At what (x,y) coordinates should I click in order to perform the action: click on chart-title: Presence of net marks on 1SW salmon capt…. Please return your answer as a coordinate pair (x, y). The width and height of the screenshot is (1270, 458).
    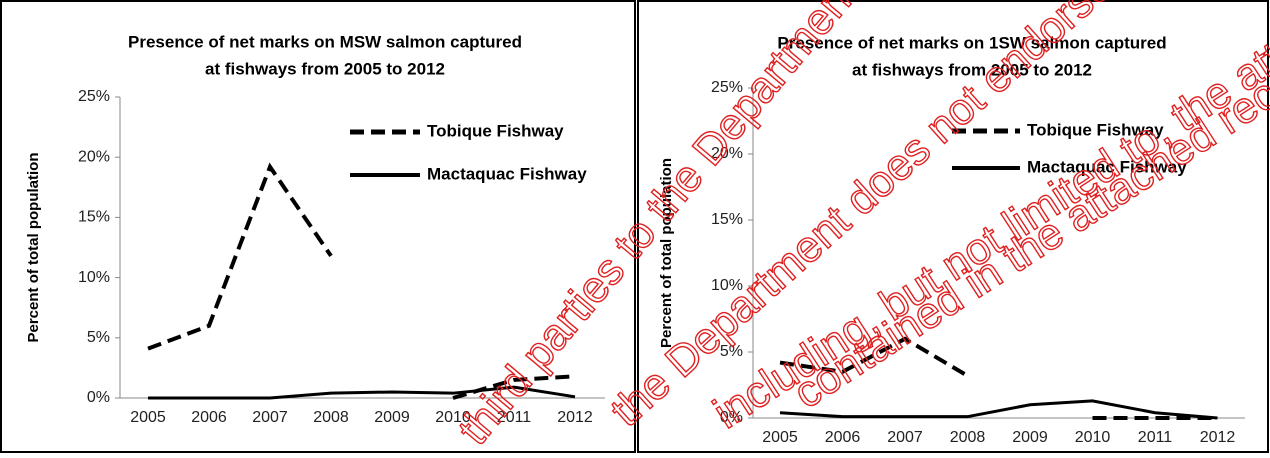
    Looking at the image, I should click on (971, 42).